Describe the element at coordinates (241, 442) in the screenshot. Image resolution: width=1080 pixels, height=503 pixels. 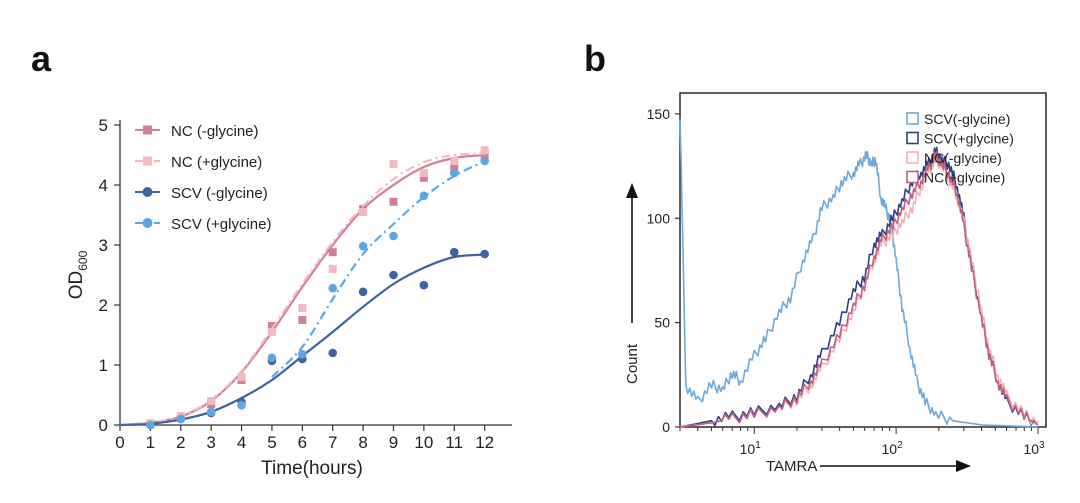
I see `x-tick-label: 4` at that location.